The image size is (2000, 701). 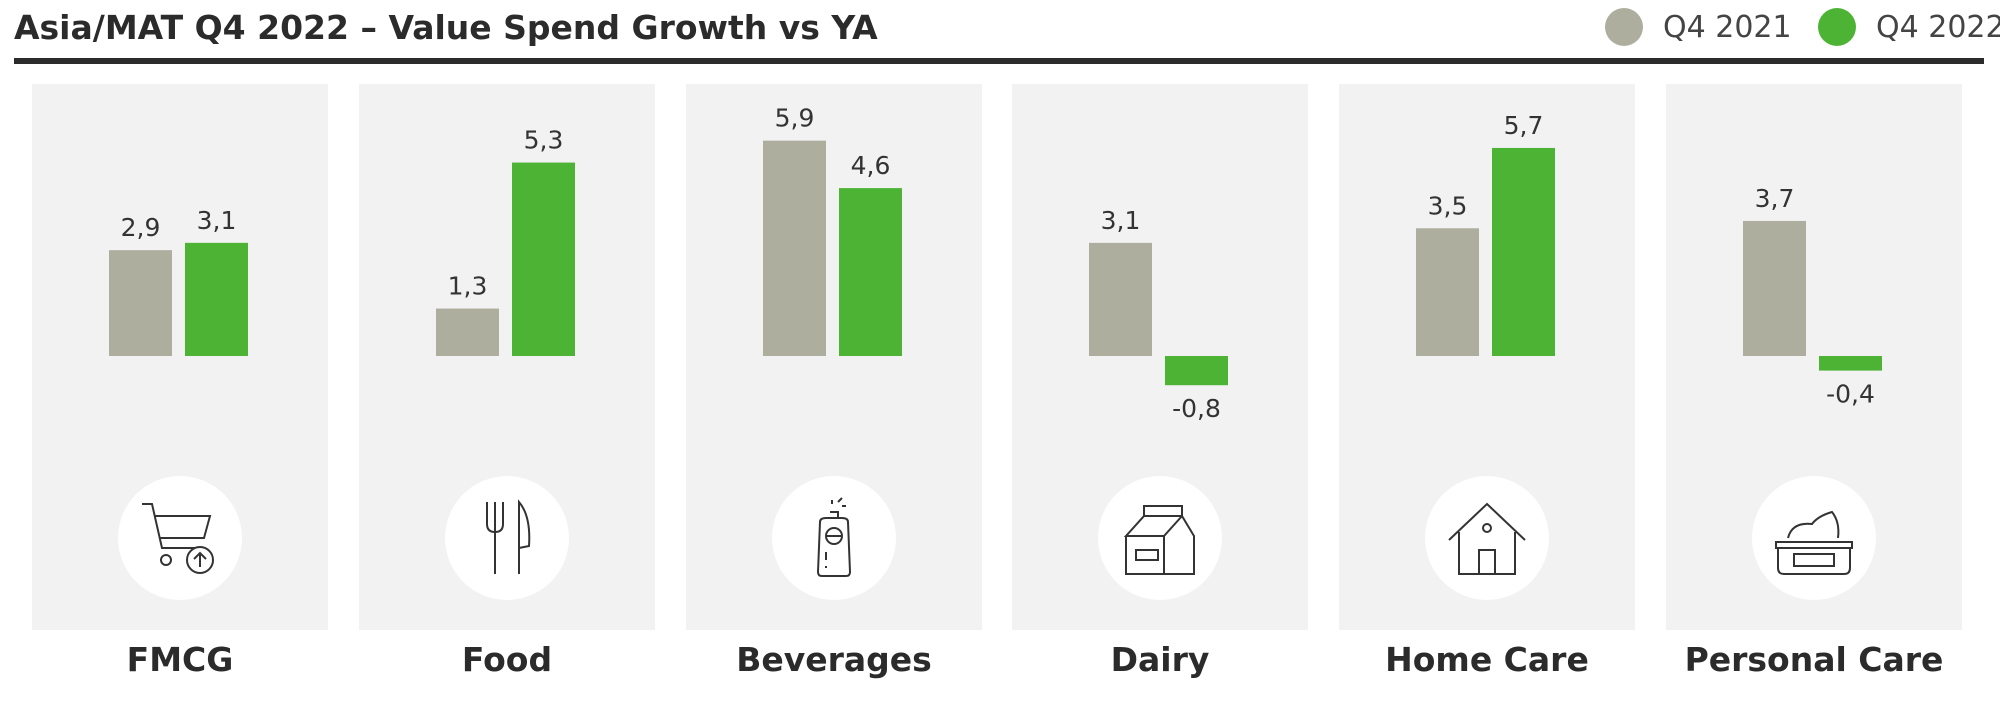 I want to click on drink-can-icon, so click(x=834, y=537).